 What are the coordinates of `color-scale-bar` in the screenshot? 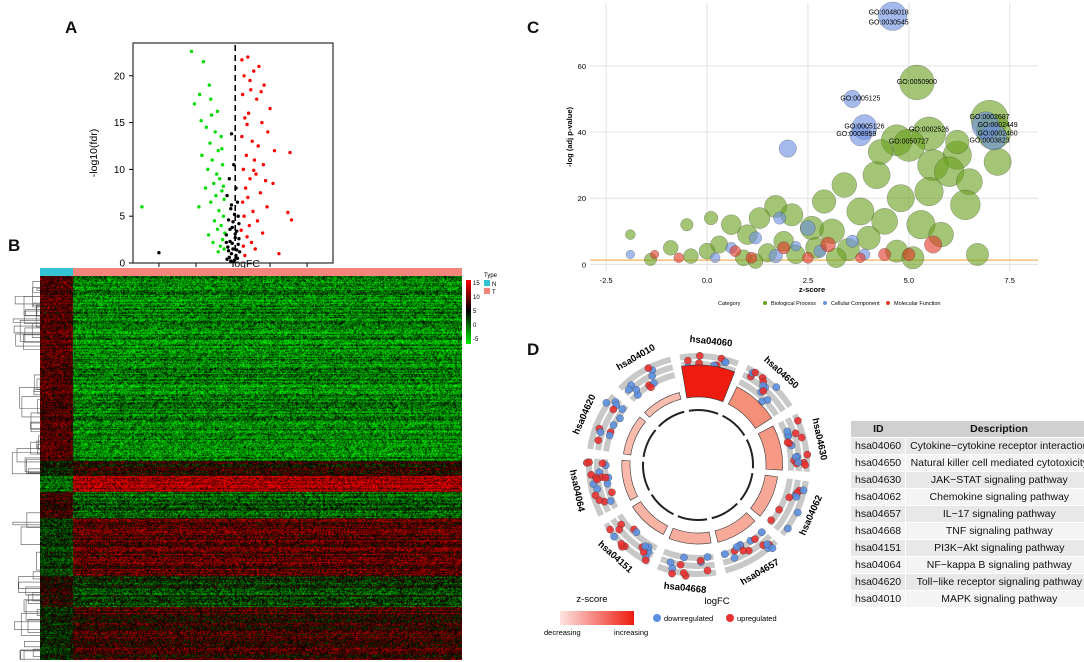 It's located at (468, 312).